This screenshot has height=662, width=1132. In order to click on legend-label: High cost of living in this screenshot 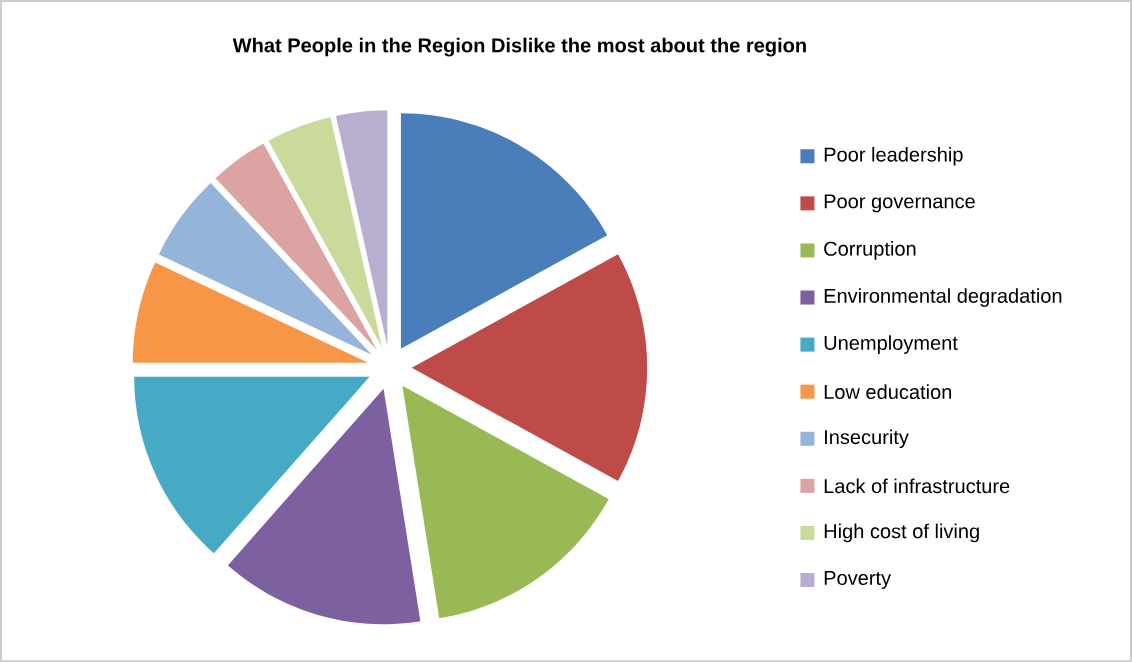, I will do `click(901, 533)`.